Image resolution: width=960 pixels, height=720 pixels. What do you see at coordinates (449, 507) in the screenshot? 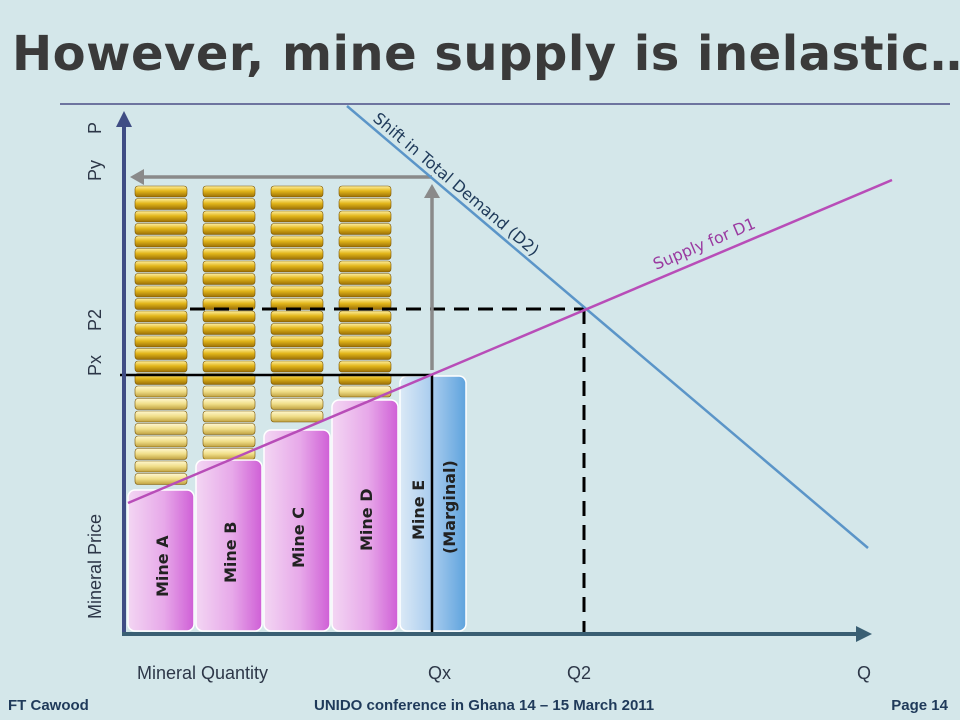
I see `mine-e-marginal-label: (Marginal)` at bounding box center [449, 507].